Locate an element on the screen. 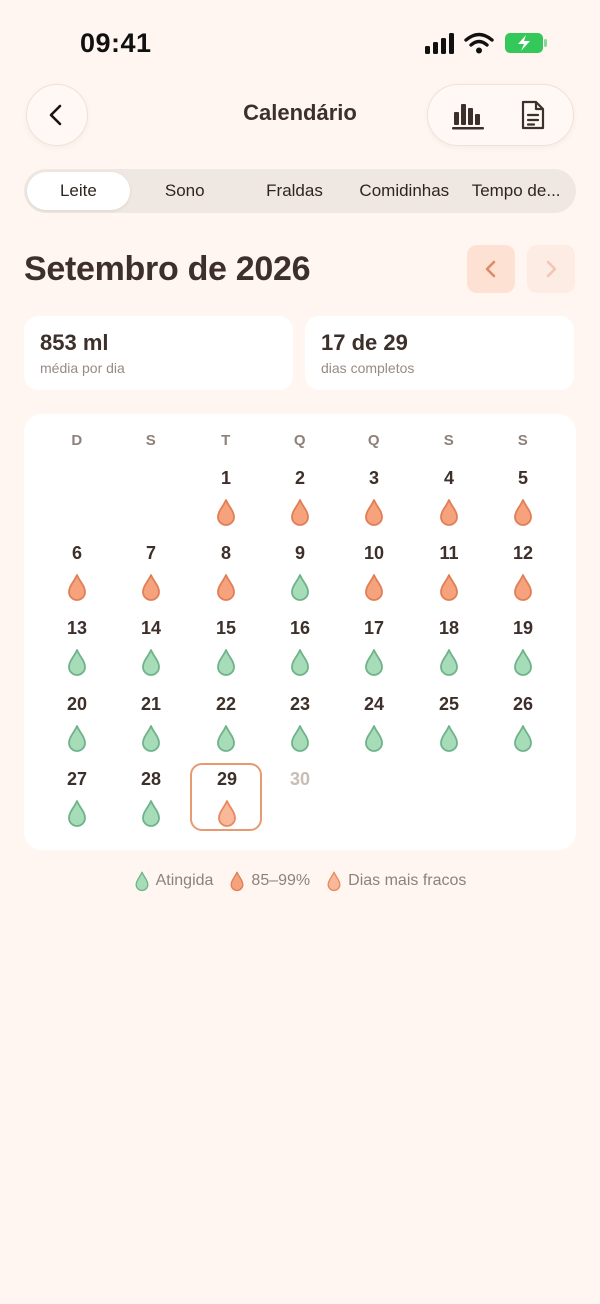  calendar-day: 5 is located at coordinates (523, 498).